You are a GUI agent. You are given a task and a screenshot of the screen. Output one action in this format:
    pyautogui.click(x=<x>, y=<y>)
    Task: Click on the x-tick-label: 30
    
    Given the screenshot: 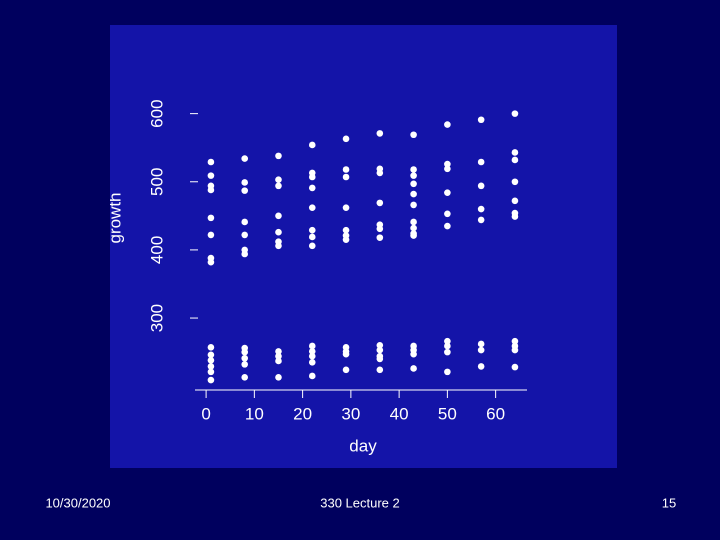 What is the action you would take?
    pyautogui.click(x=350, y=413)
    